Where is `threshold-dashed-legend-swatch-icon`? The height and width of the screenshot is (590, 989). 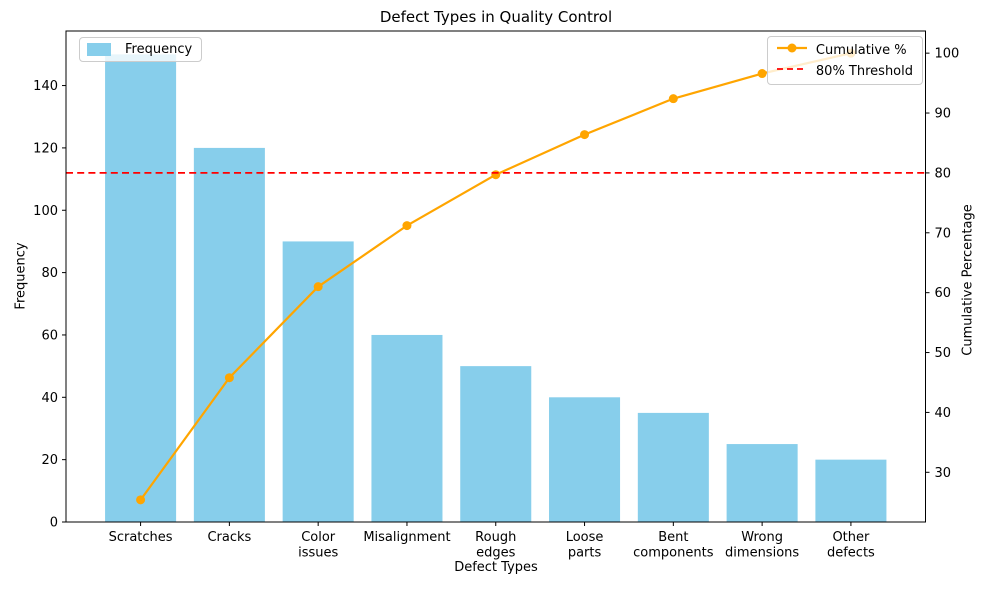 threshold-dashed-legend-swatch-icon is located at coordinates (792, 71).